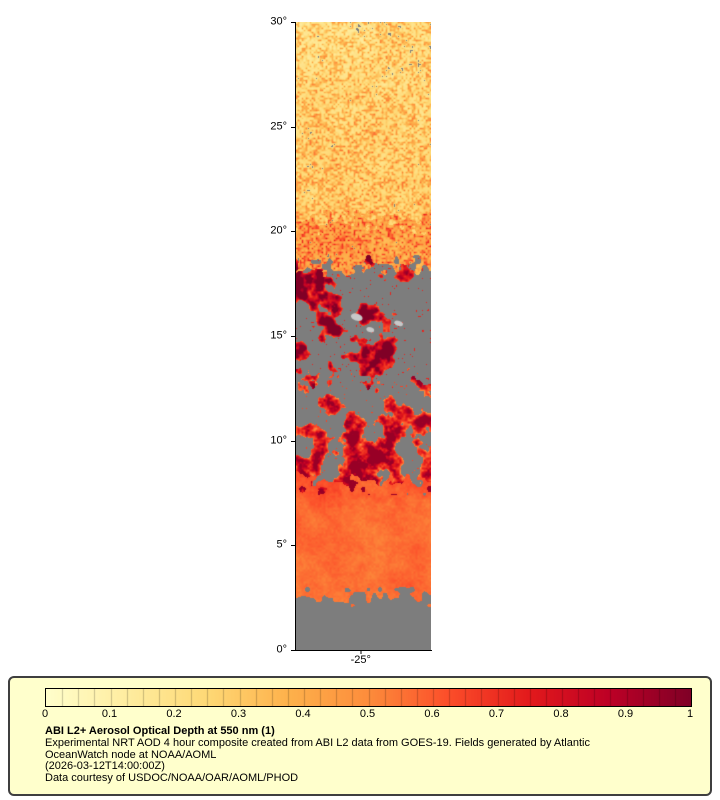  What do you see at coordinates (303, 714) in the screenshot?
I see `colorbar-tick-label: 0.4` at bounding box center [303, 714].